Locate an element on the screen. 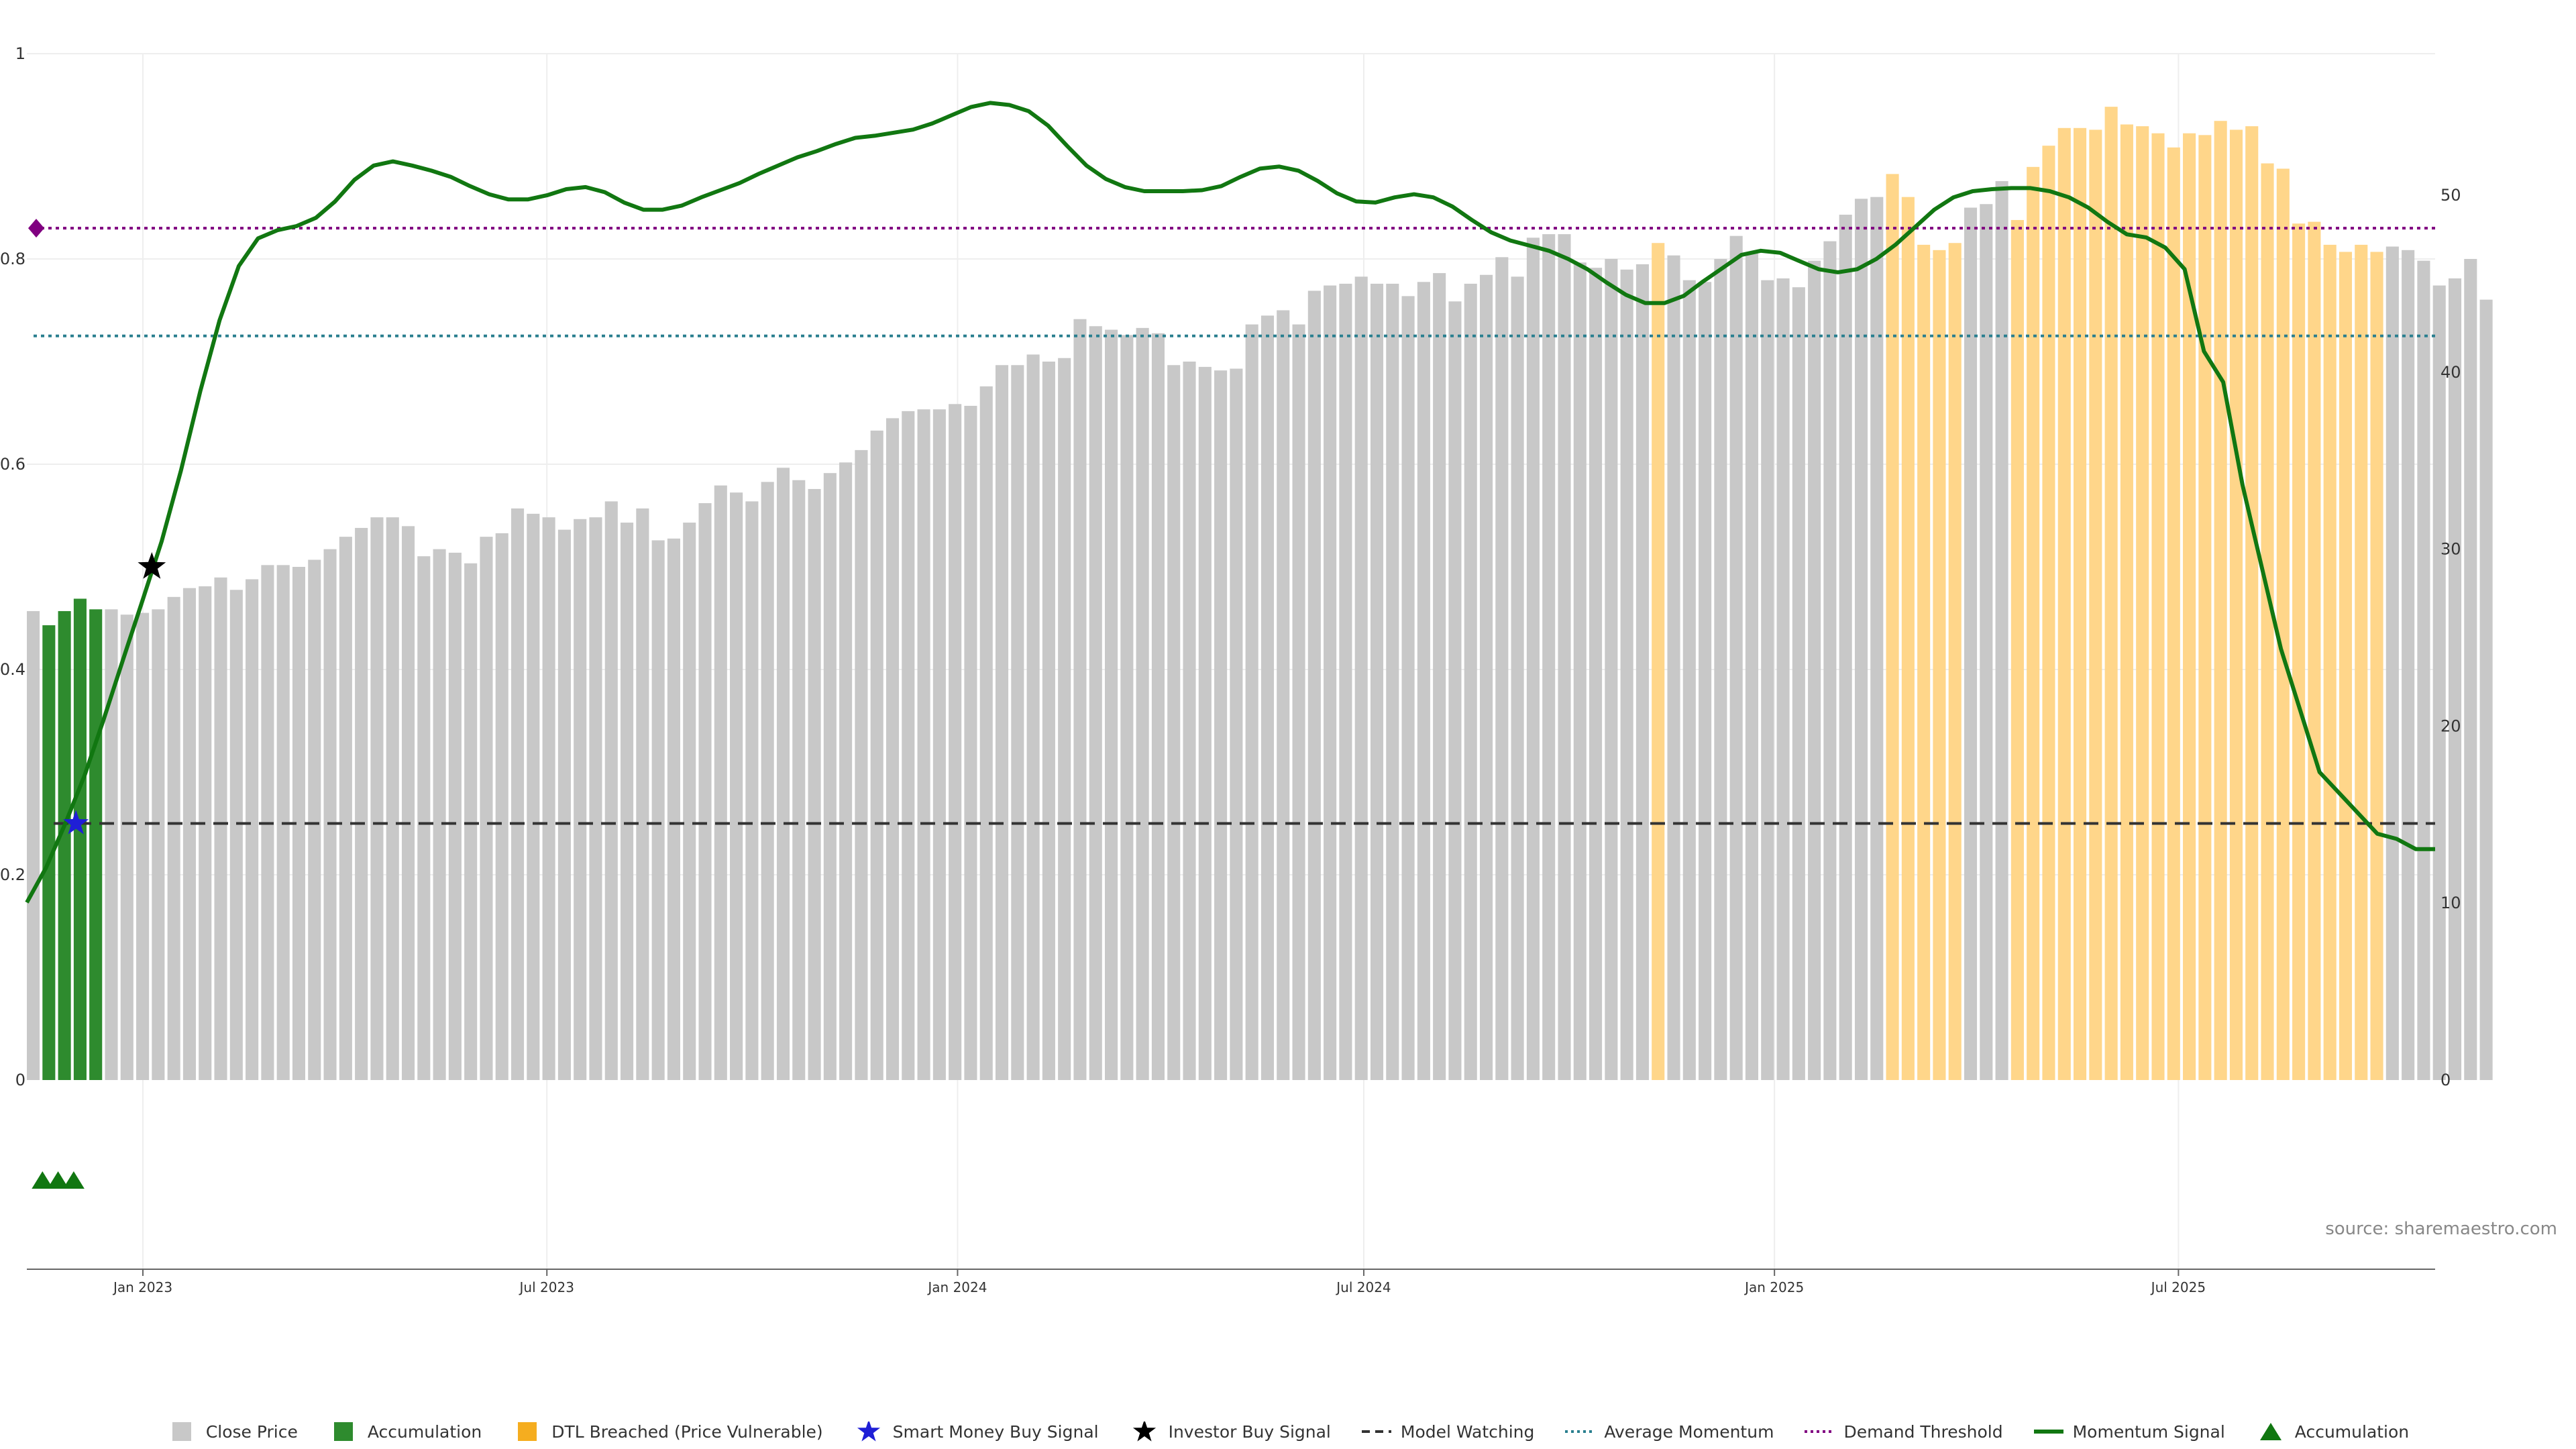 Image resolution: width=2576 pixels, height=1449 pixels. y-right-tick-label: 40 is located at coordinates (2450, 372).